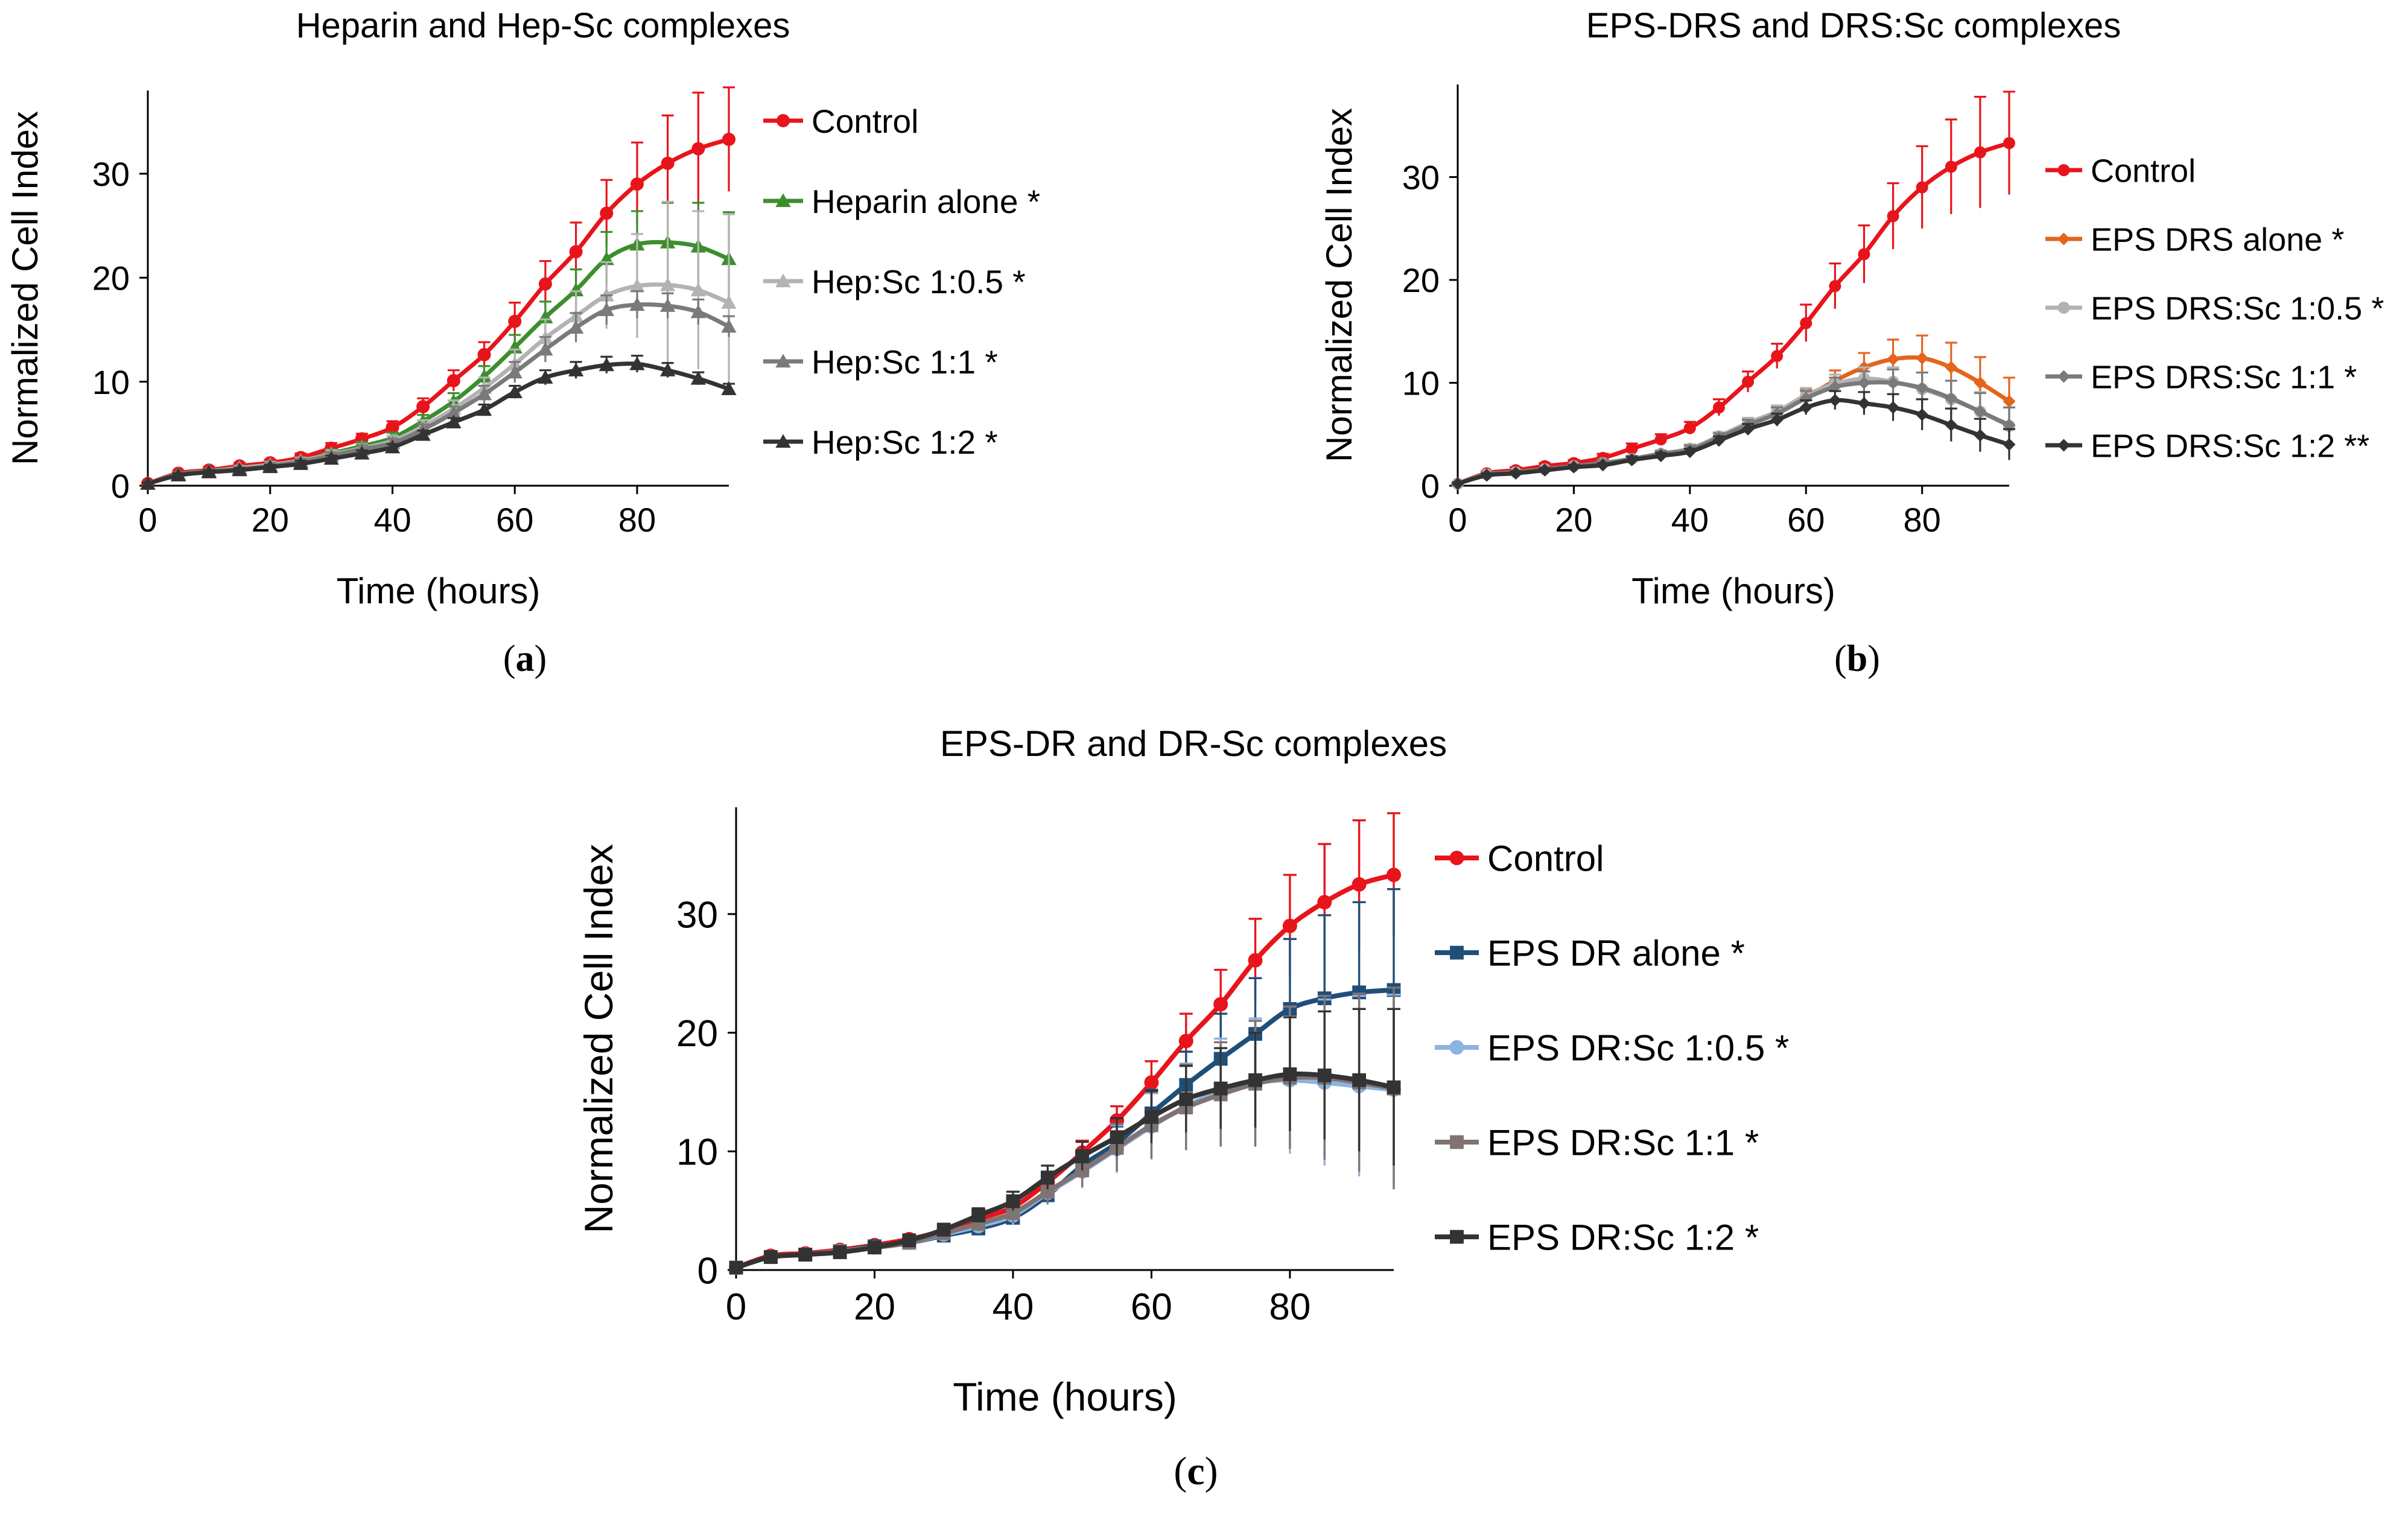  I want to click on panel-label: (b), so click(1857, 658).